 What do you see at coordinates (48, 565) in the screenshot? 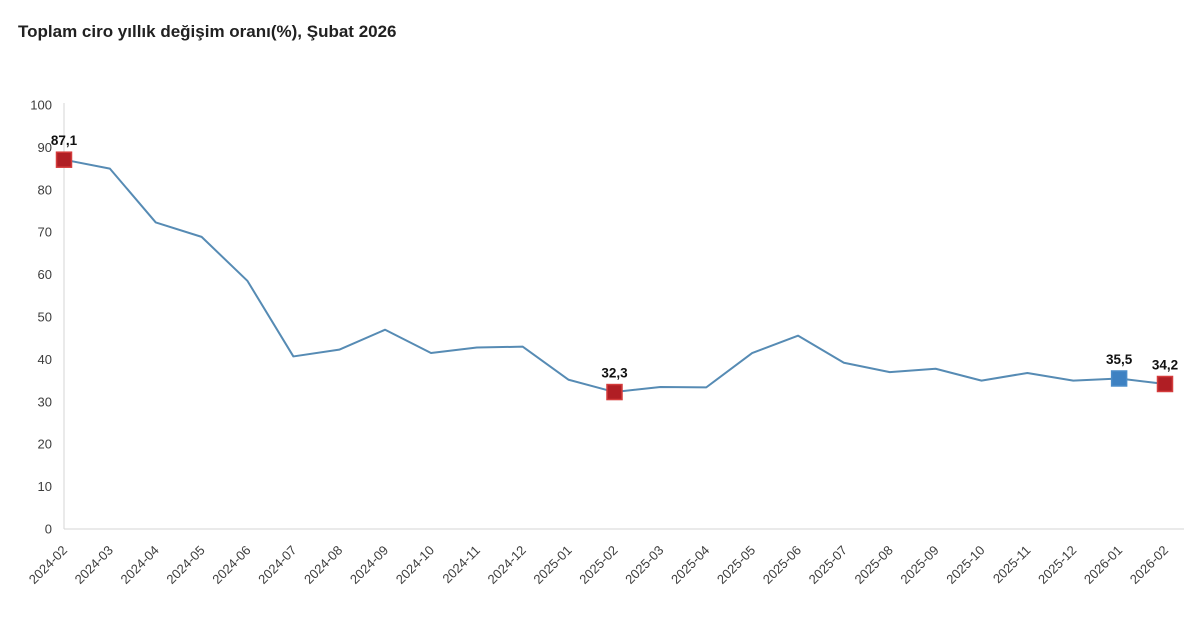
I see `x-tick-label: 2024-02` at bounding box center [48, 565].